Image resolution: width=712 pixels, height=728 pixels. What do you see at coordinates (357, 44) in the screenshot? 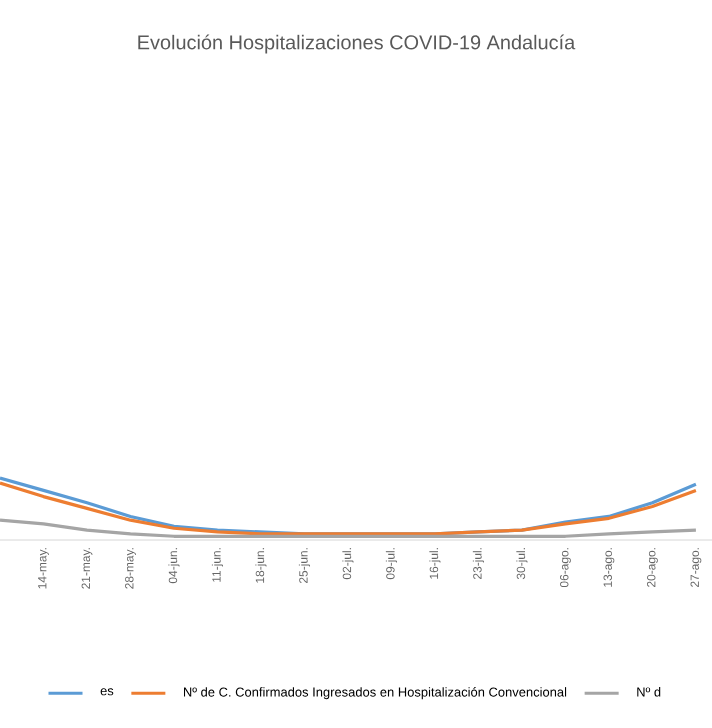
I see `chart-title: Evolución Hospitalizaciones COVID-19 Andalucía` at bounding box center [357, 44].